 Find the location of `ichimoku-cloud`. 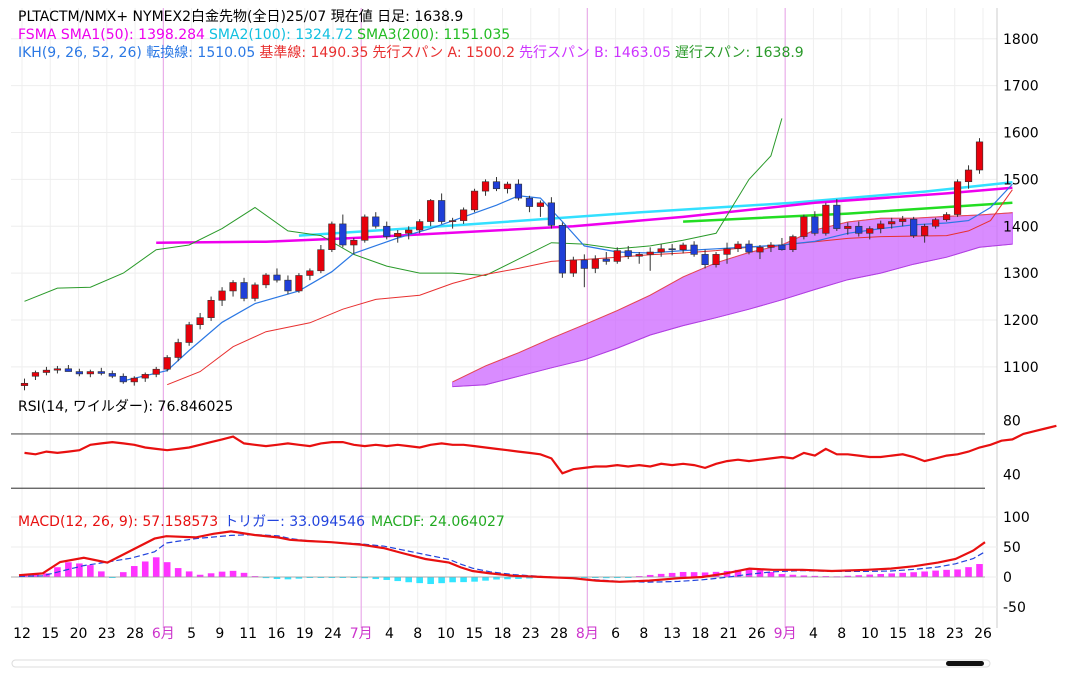

ichimoku-cloud is located at coordinates (732, 300).